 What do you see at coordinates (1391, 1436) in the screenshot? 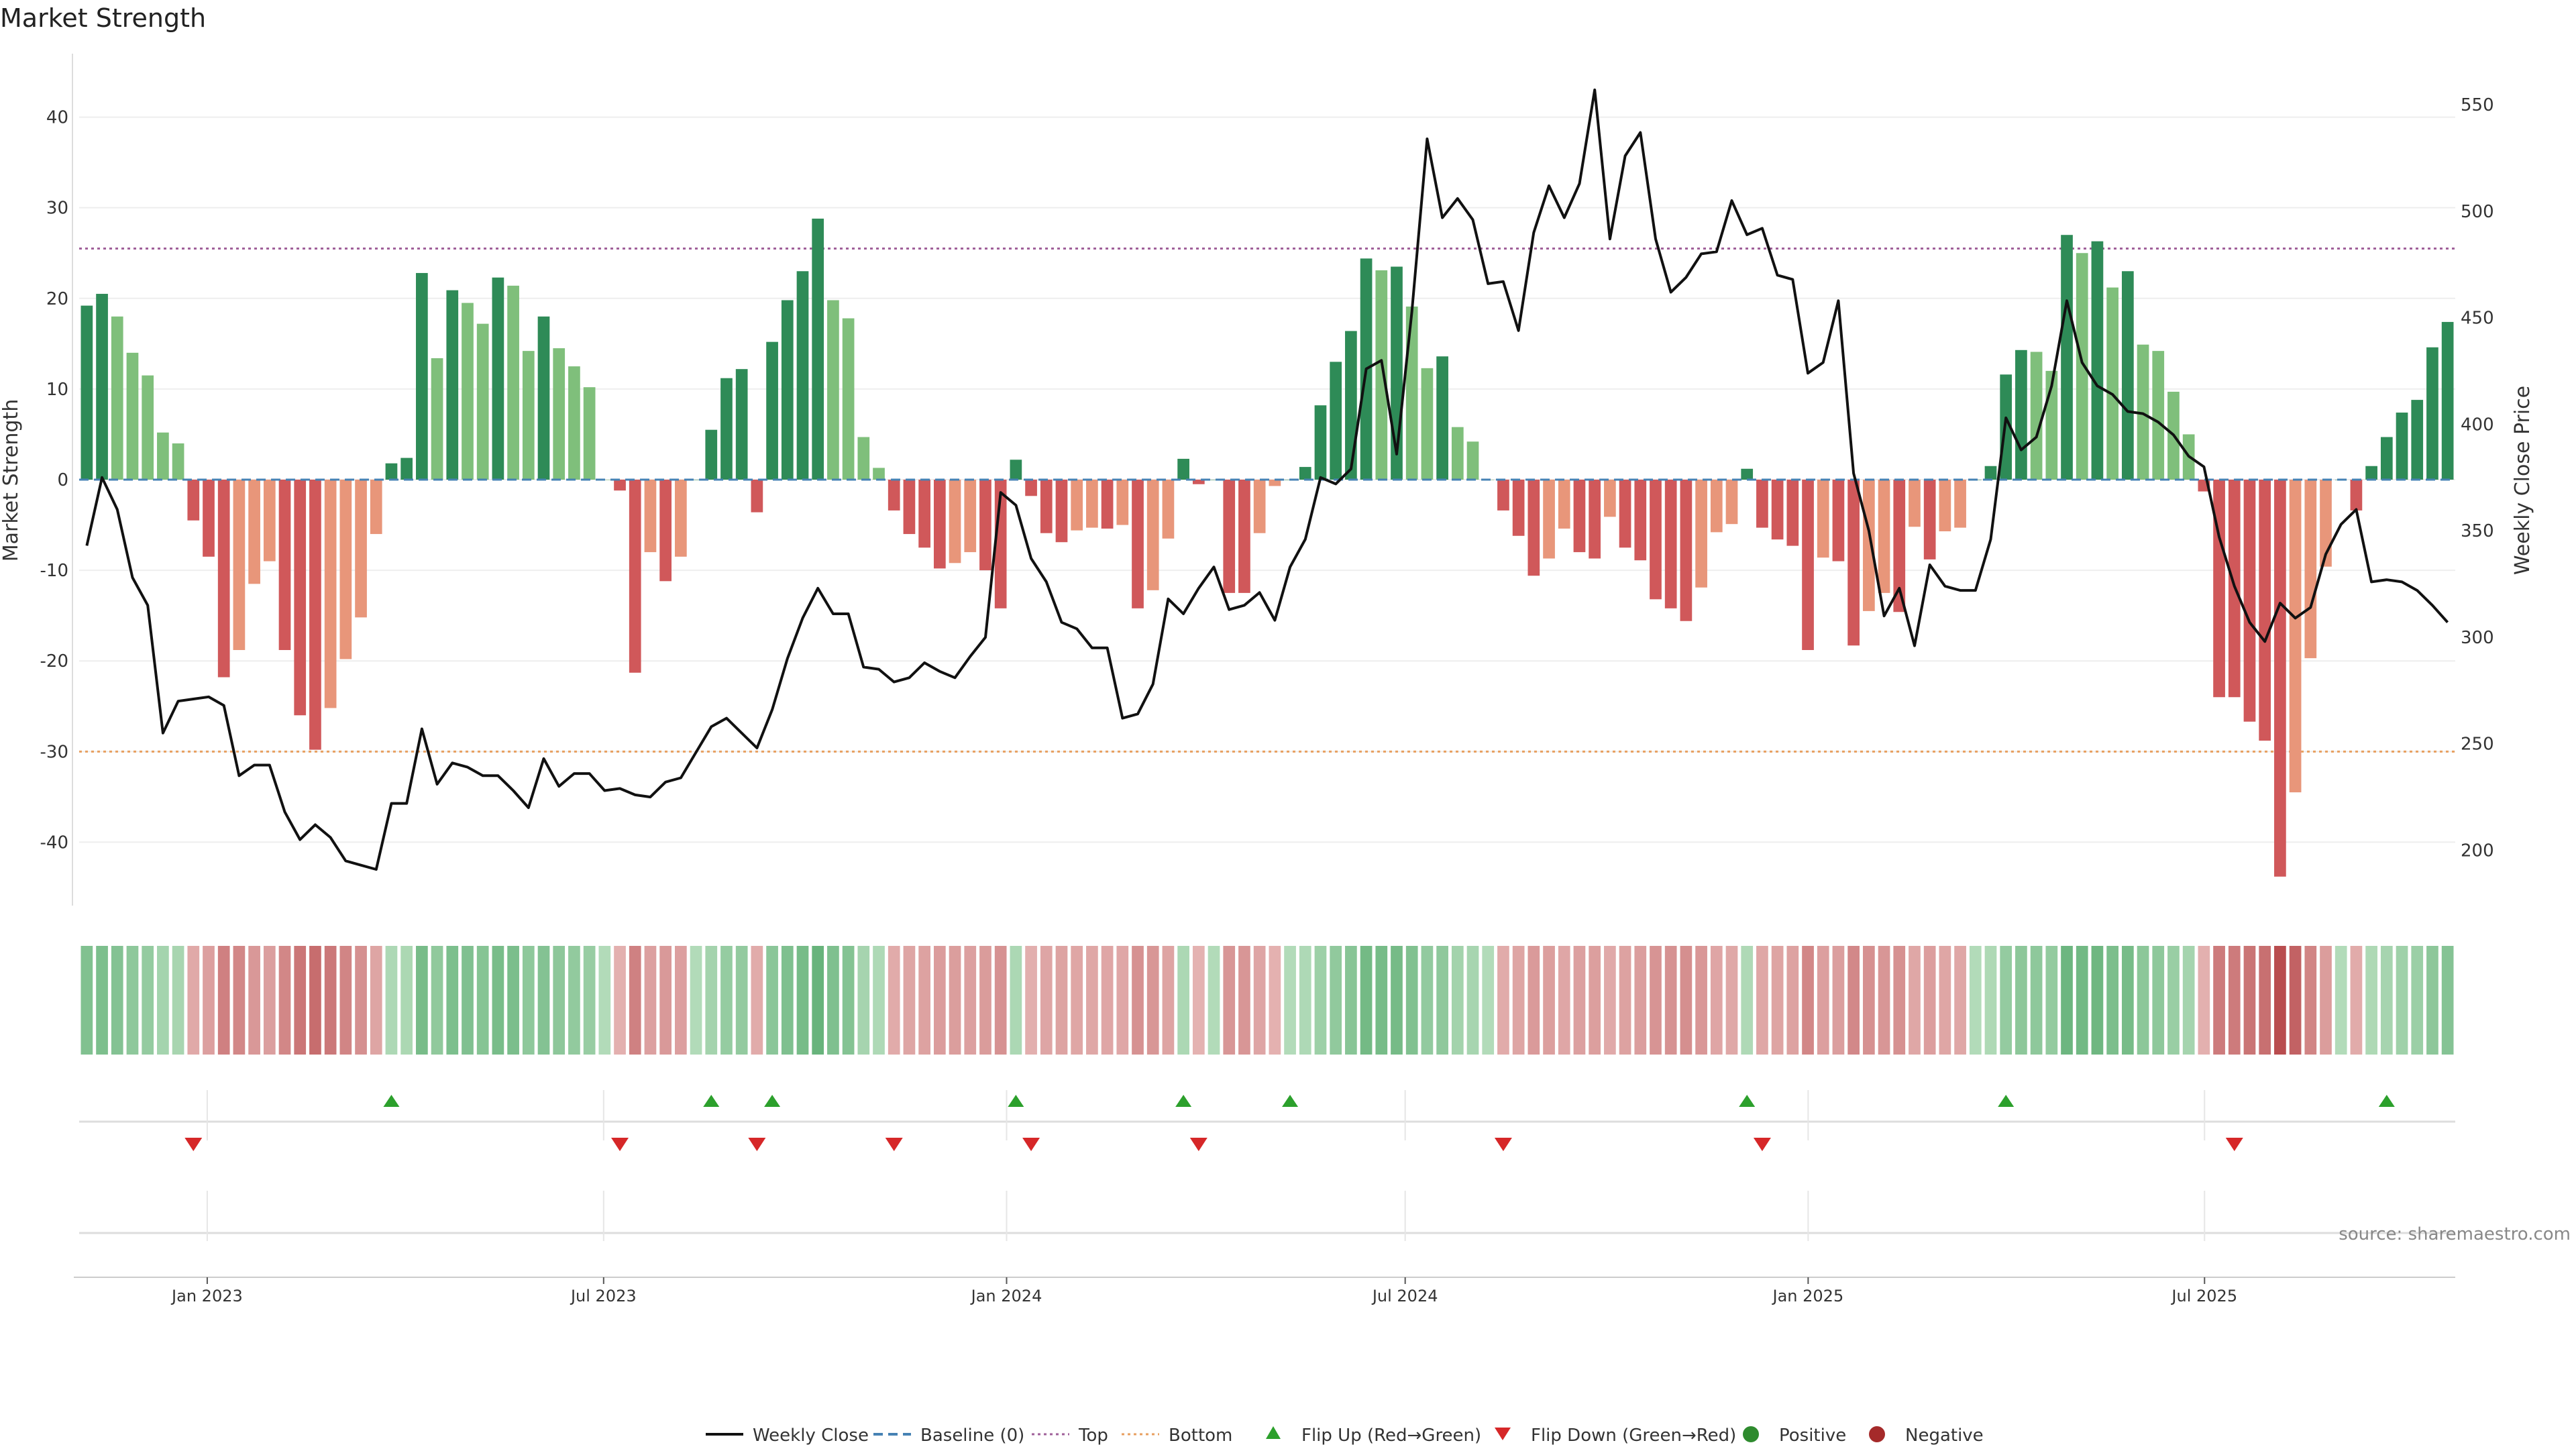
I see `legend-label: Flip Up (Red→Green)` at bounding box center [1391, 1436].